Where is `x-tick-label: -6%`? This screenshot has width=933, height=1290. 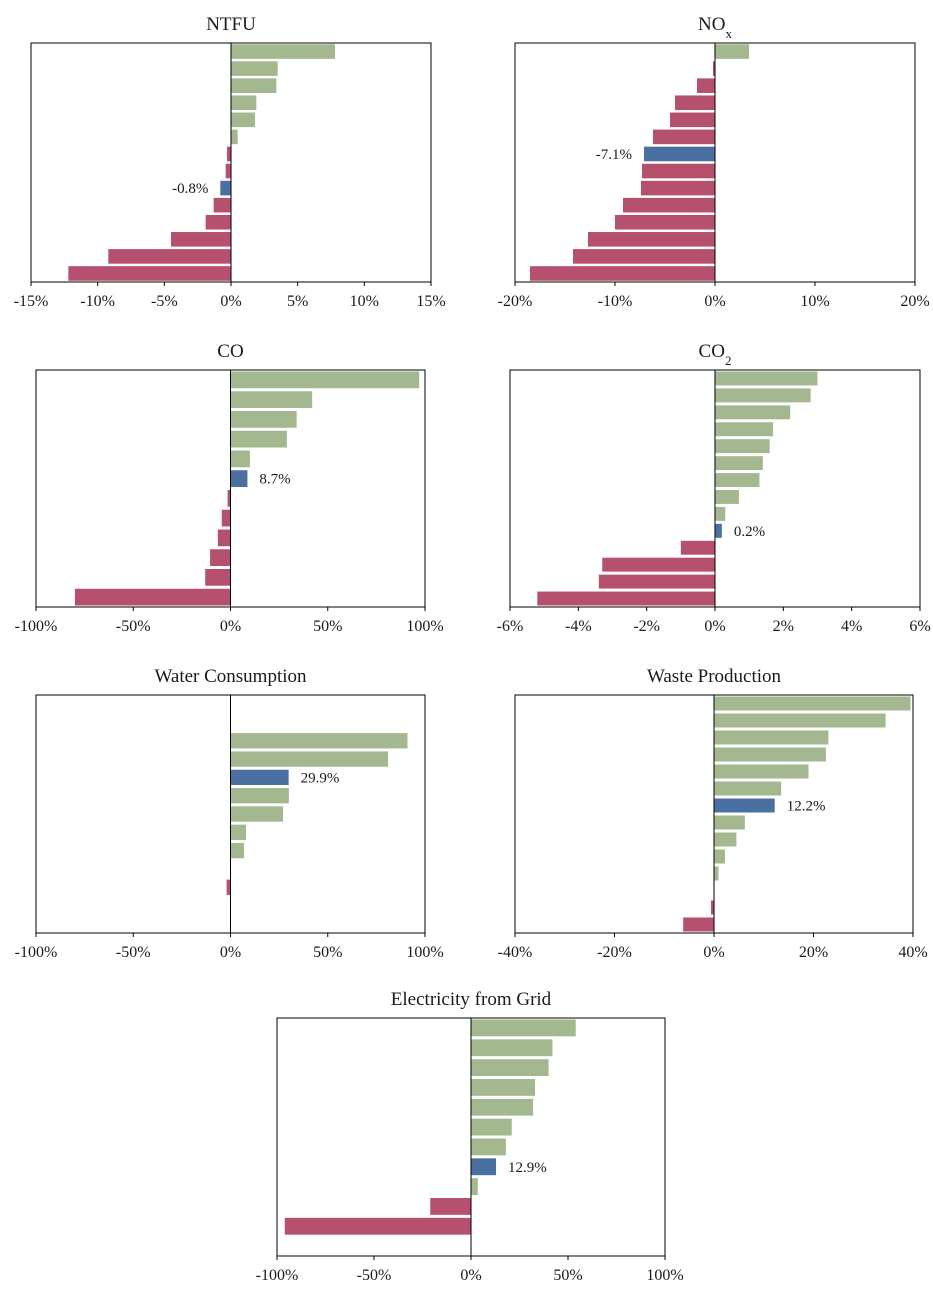 x-tick-label: -6% is located at coordinates (510, 626).